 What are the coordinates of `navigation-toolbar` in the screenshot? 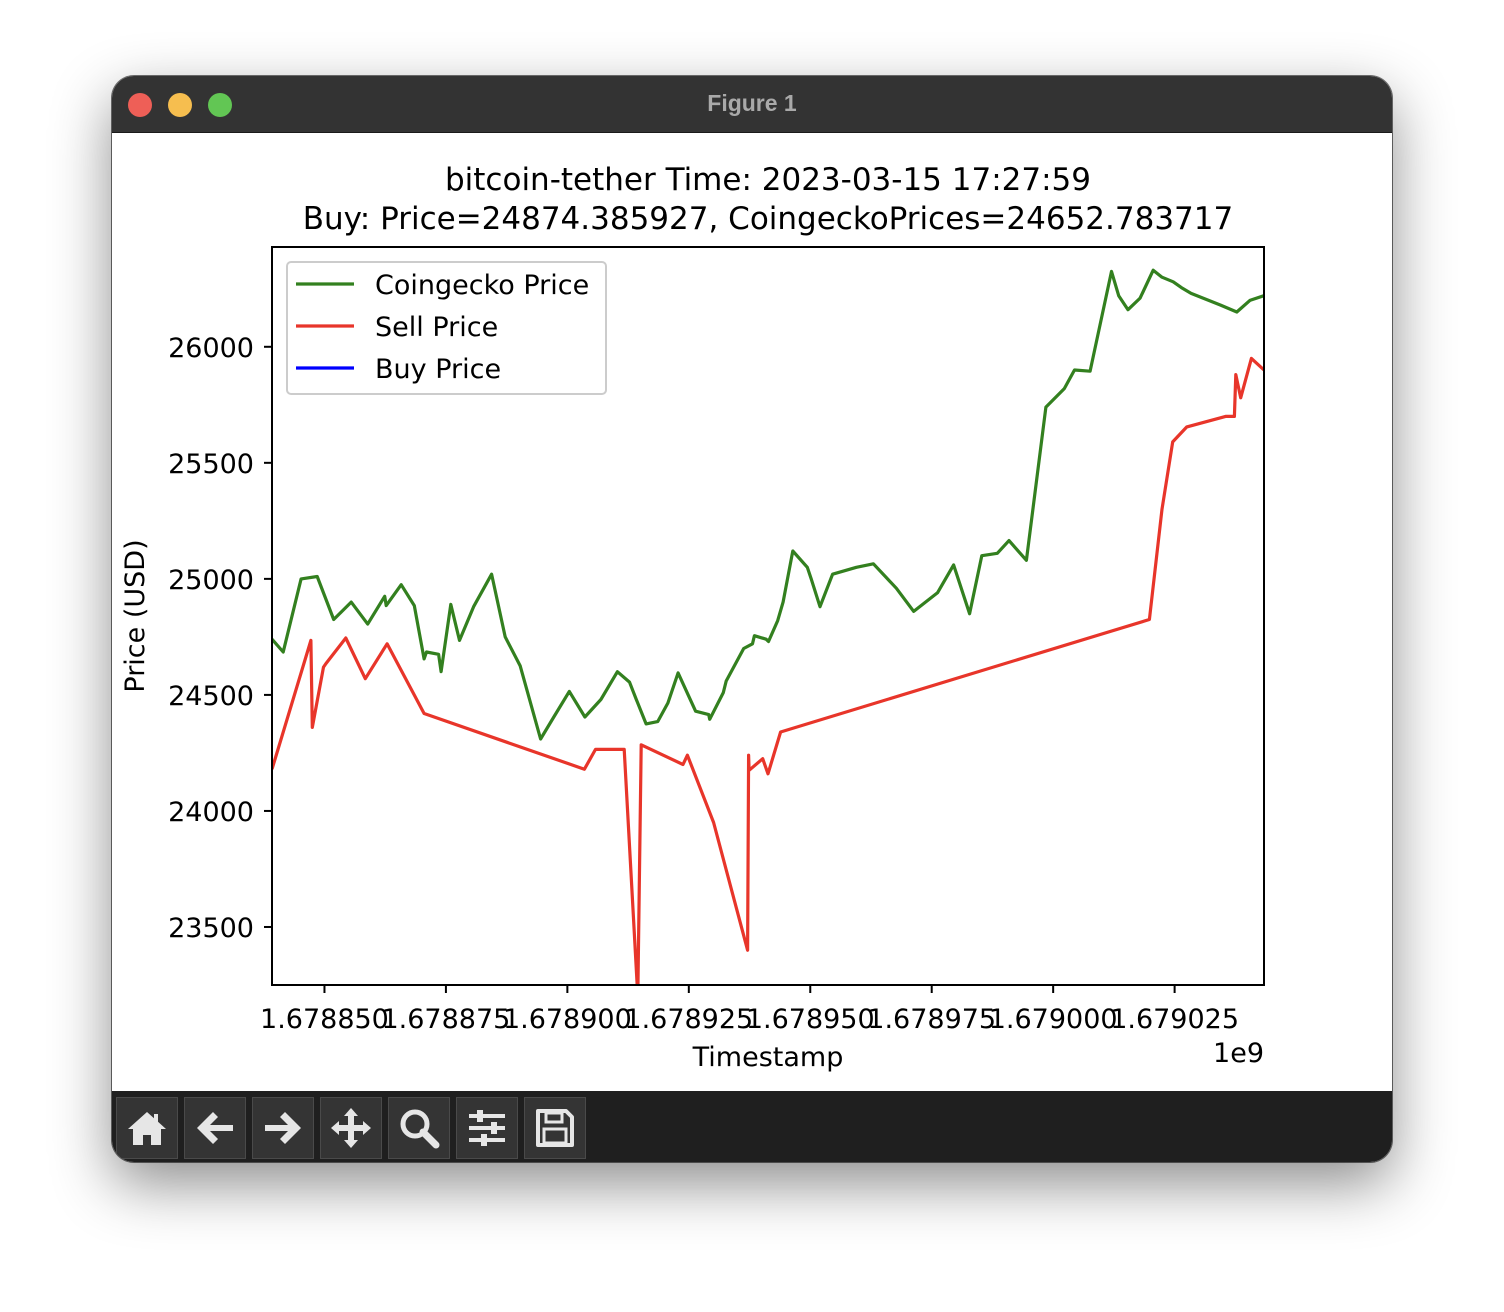 It's located at (752, 1126).